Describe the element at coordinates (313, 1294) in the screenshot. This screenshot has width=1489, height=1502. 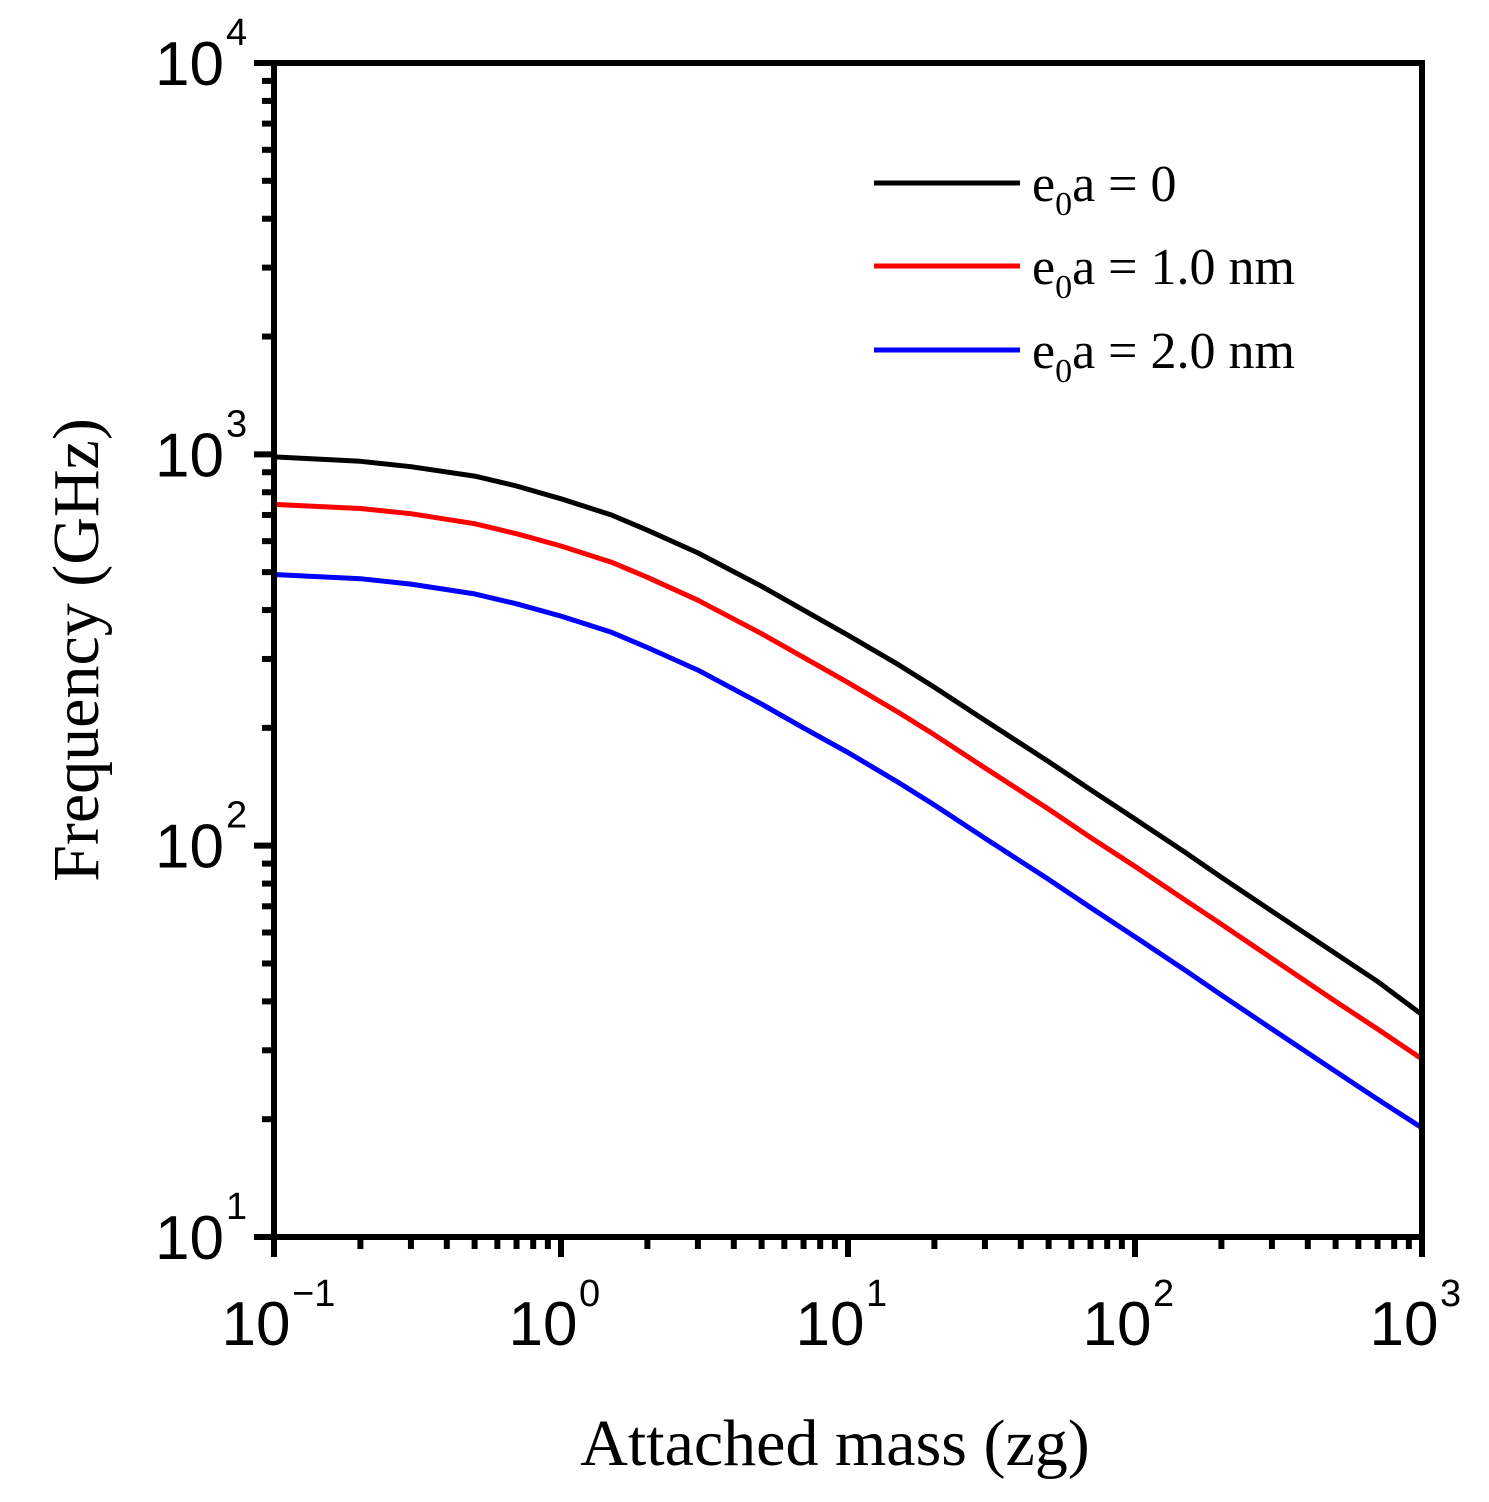
I see `x-tick-exp: −1` at that location.